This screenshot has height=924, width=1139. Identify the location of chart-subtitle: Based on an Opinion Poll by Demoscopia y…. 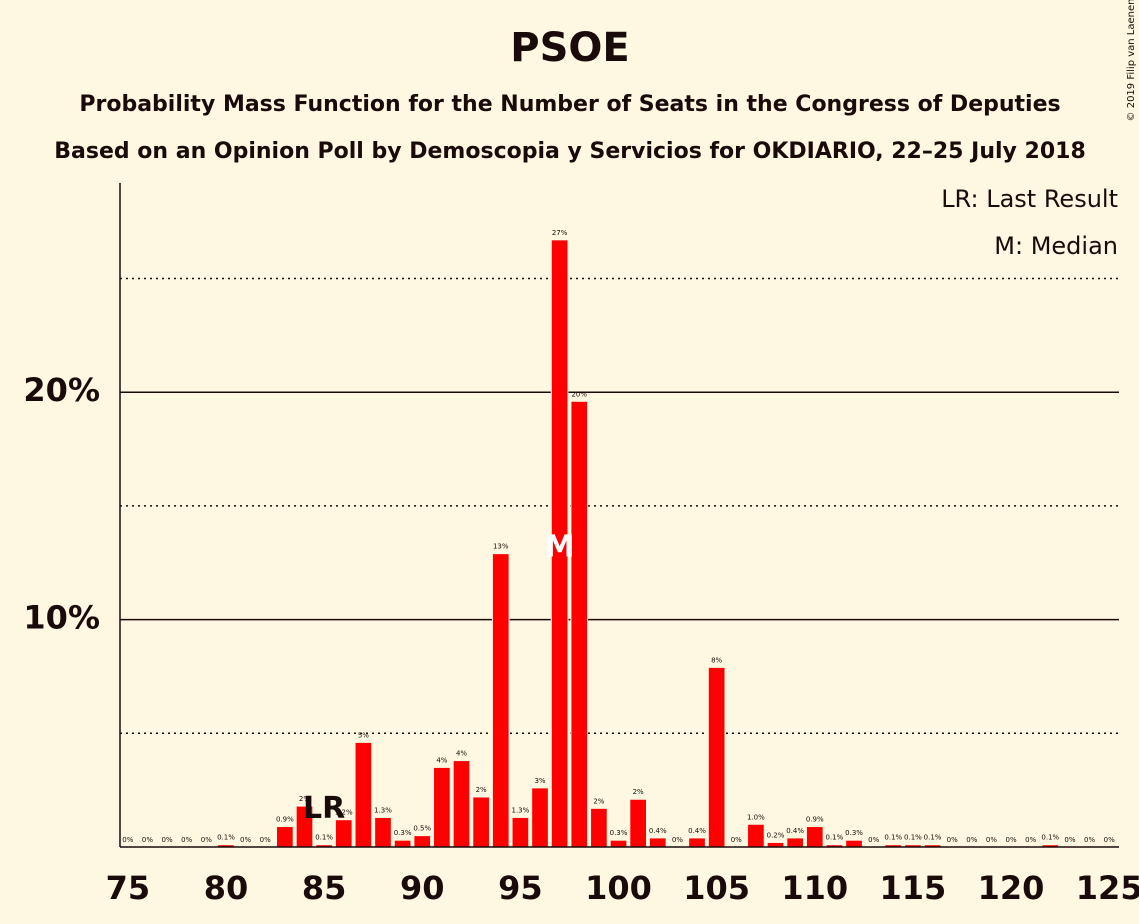
(570, 151).